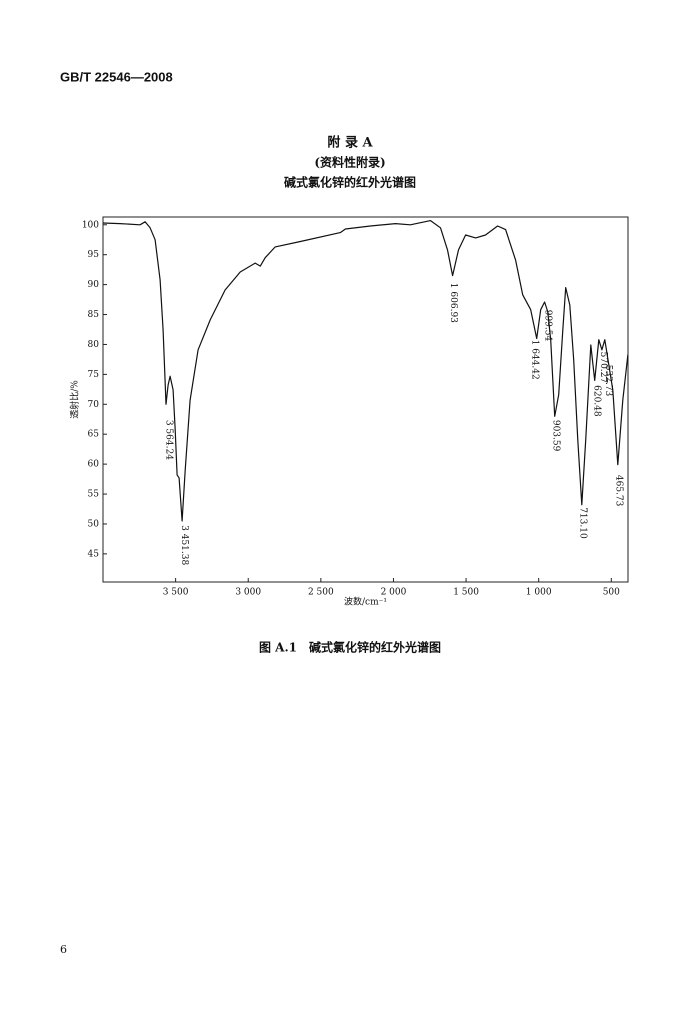 Image resolution: width=700 pixels, height=1026 pixels. Describe the element at coordinates (176, 593) in the screenshot. I see `x-tick-label: 3 500` at that location.